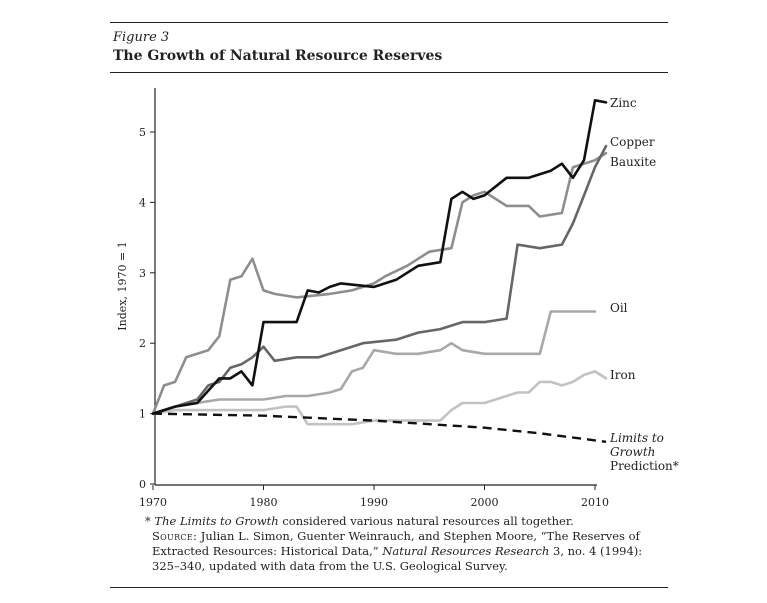 The image size is (767, 603). I want to click on y-tick-label: 3, so click(142, 273).